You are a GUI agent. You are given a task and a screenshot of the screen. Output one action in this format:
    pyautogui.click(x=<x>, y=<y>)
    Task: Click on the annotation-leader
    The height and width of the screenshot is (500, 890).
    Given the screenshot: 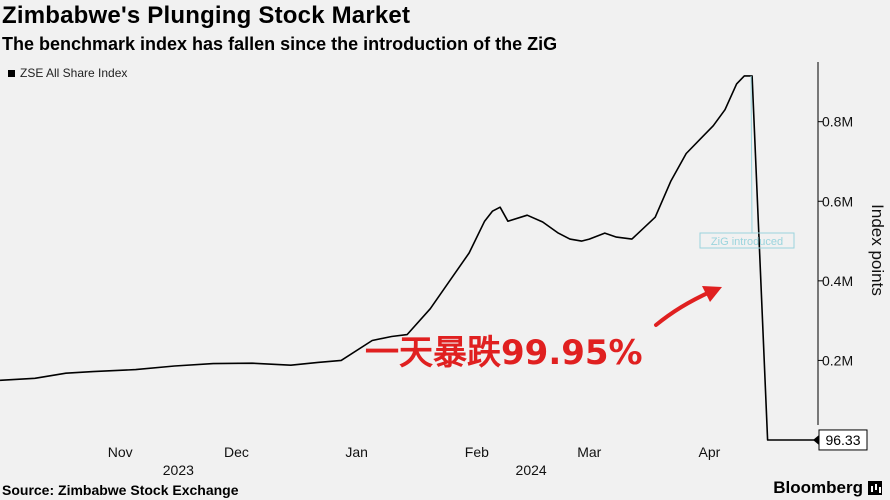 What is the action you would take?
    pyautogui.click(x=751, y=154)
    